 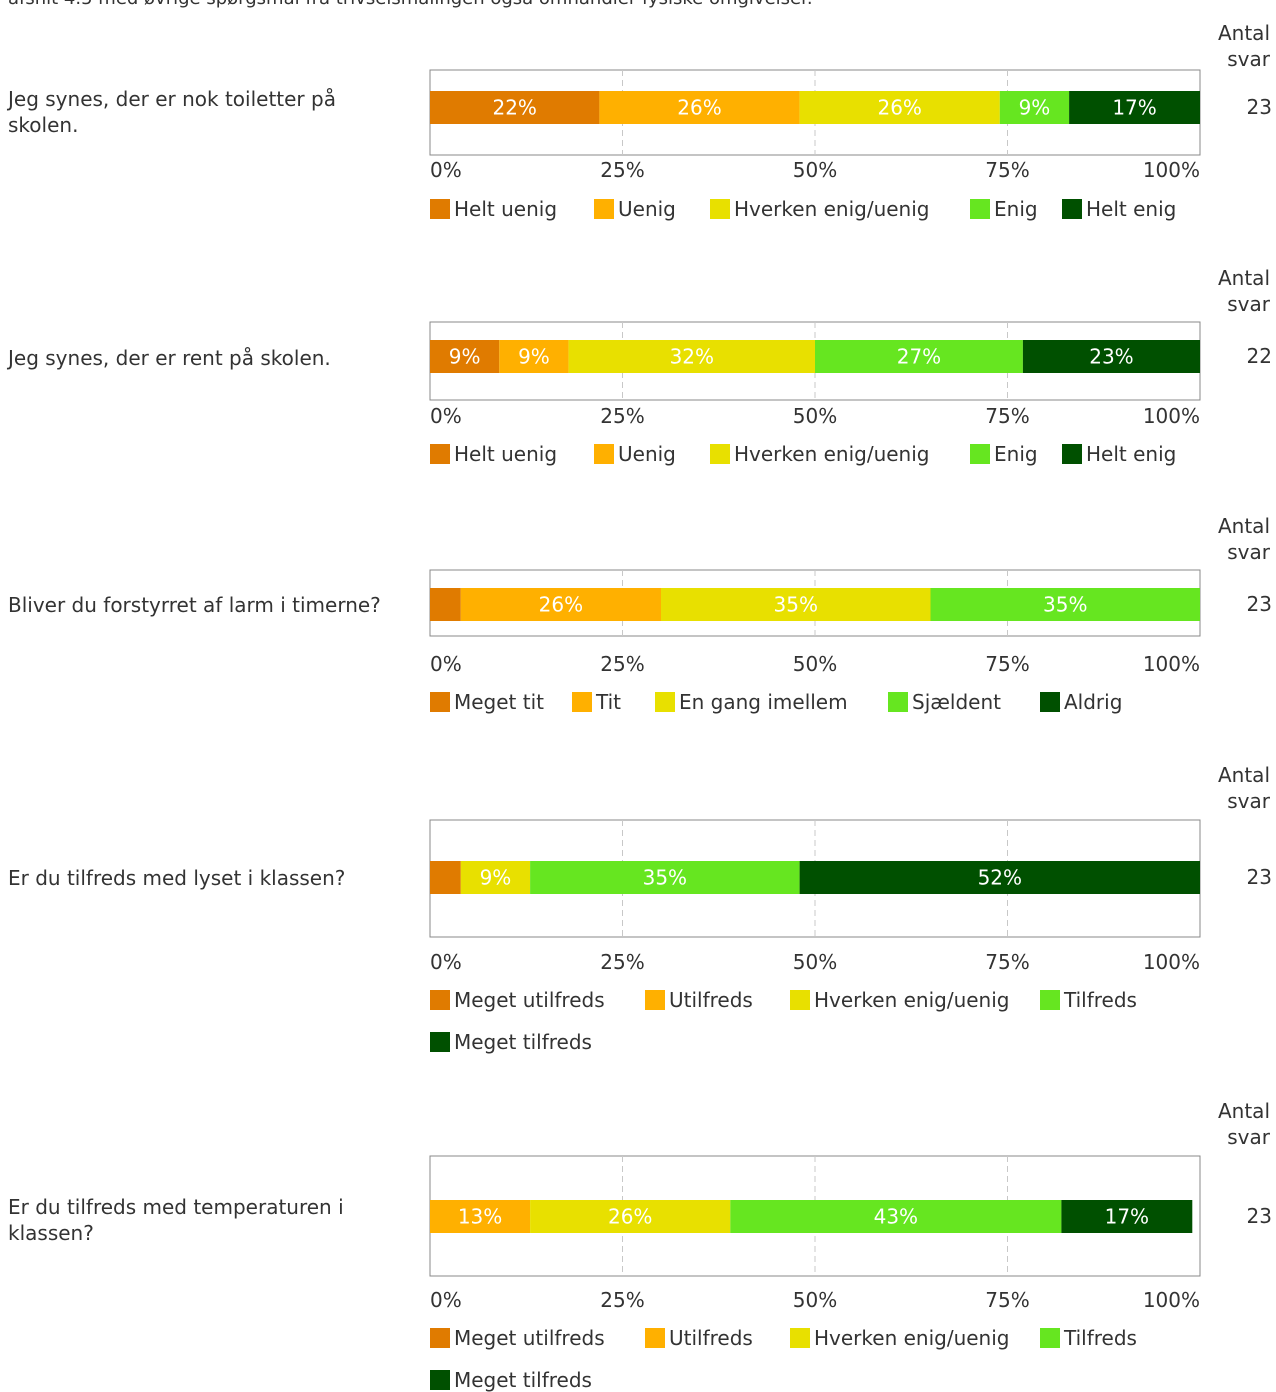 I want to click on bar-data-label: 13%, so click(x=480, y=1217).